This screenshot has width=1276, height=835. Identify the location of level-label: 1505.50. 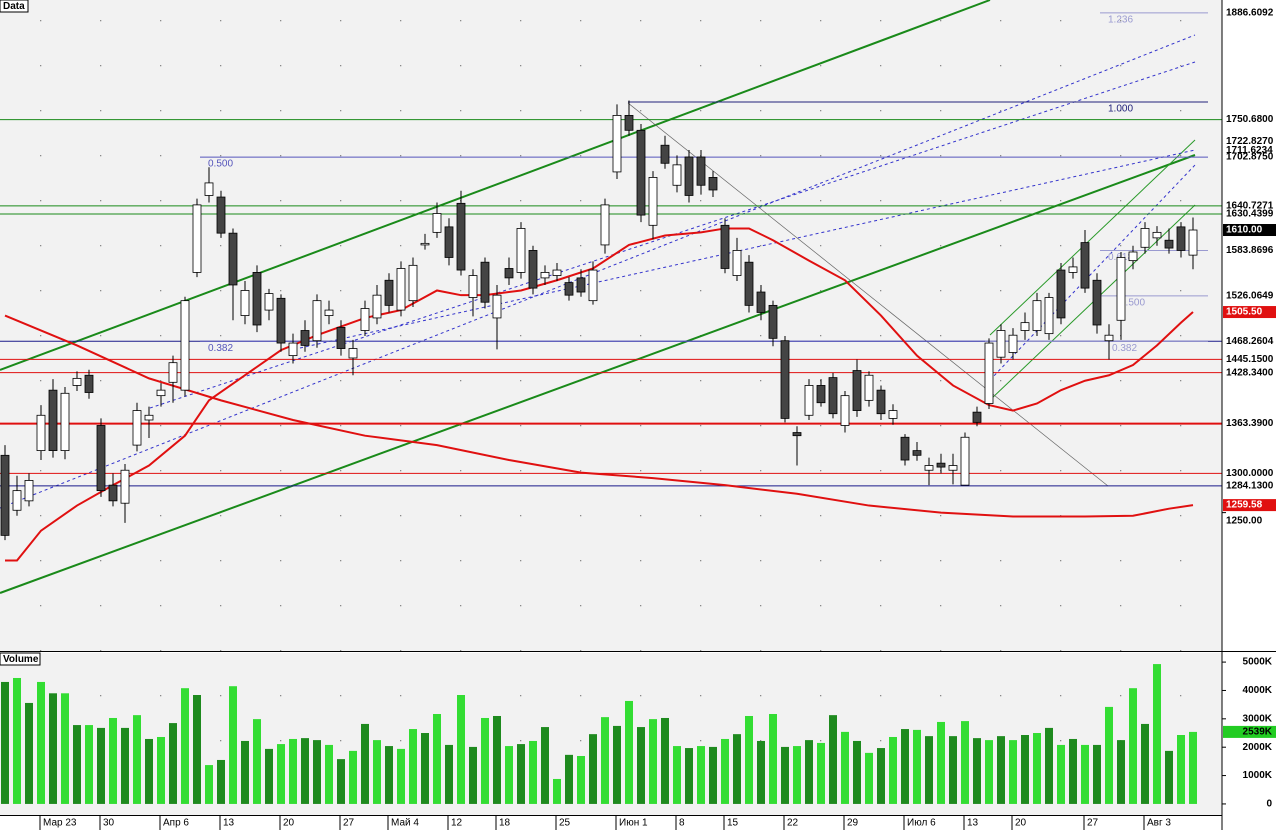
(1244, 312).